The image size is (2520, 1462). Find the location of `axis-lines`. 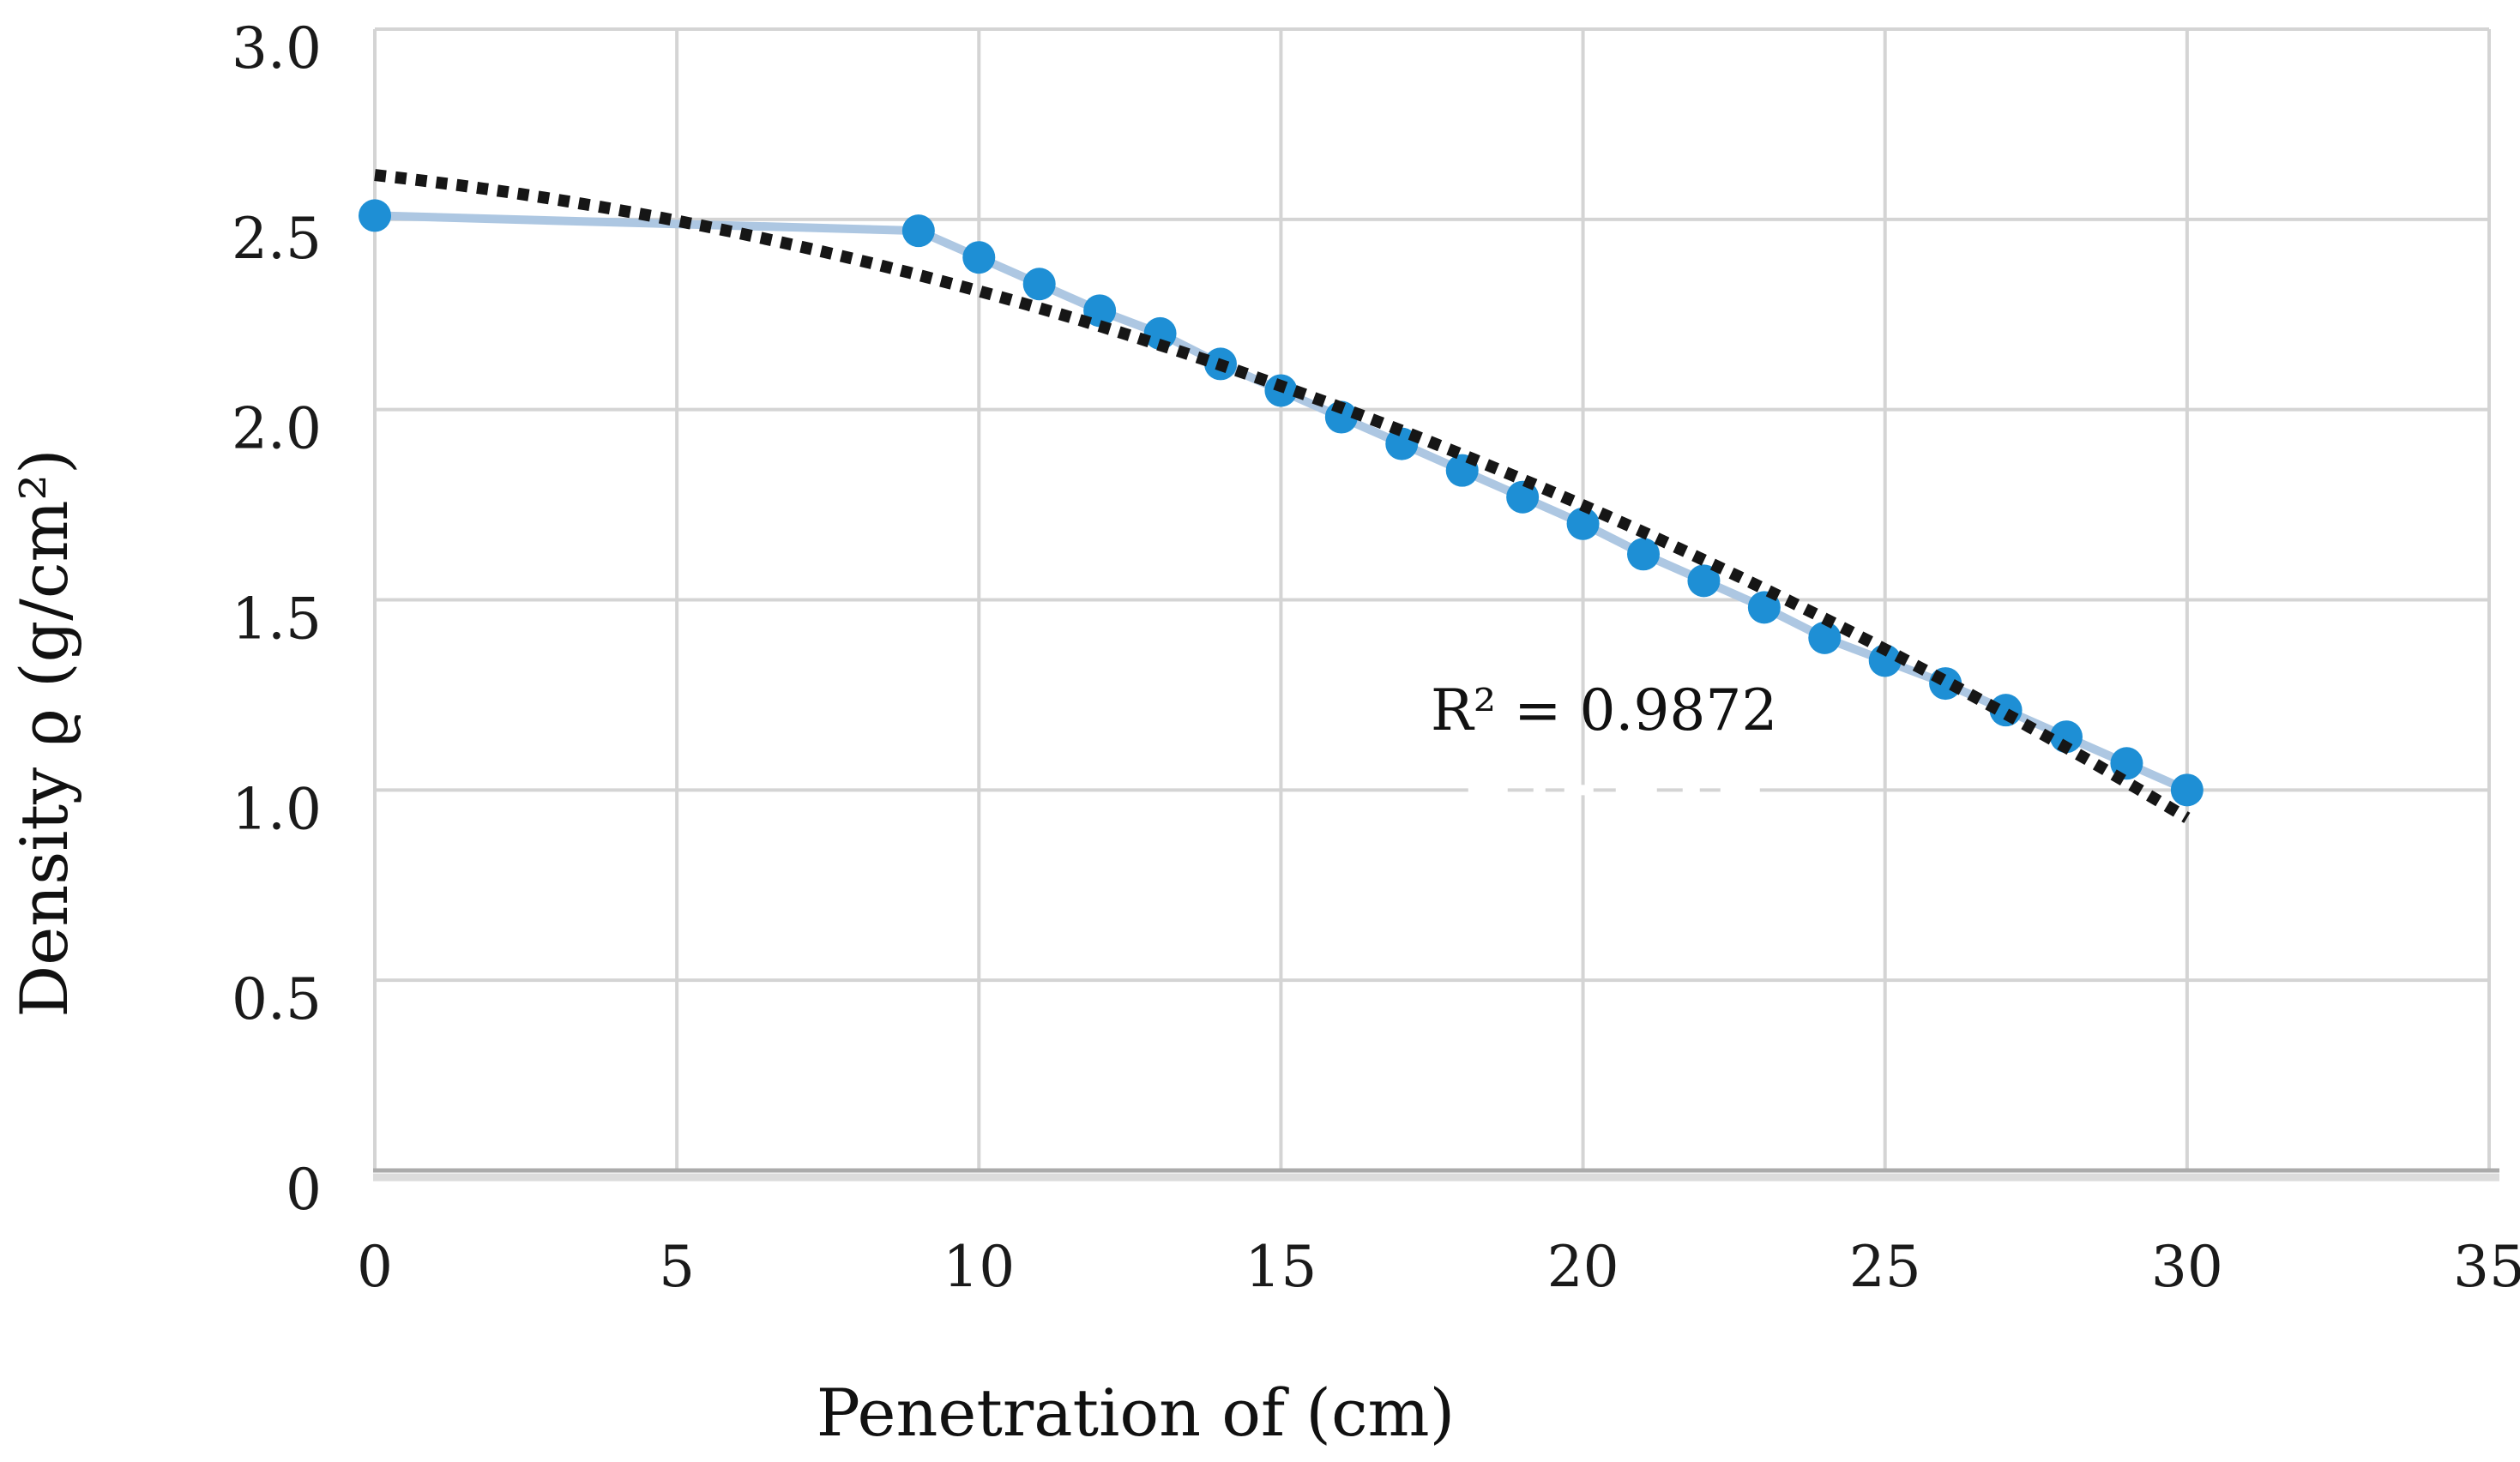

axis-lines is located at coordinates (1436, 1175).